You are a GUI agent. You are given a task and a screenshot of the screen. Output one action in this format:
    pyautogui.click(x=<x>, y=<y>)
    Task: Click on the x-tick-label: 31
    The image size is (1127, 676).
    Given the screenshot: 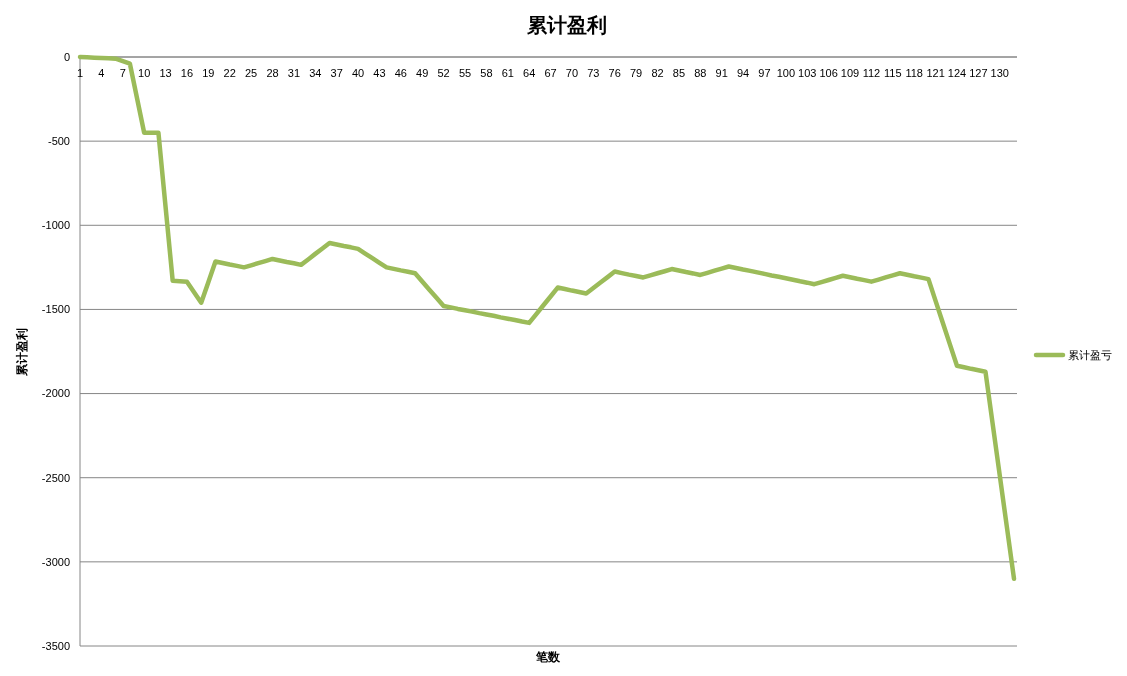 What is the action you would take?
    pyautogui.click(x=294, y=73)
    